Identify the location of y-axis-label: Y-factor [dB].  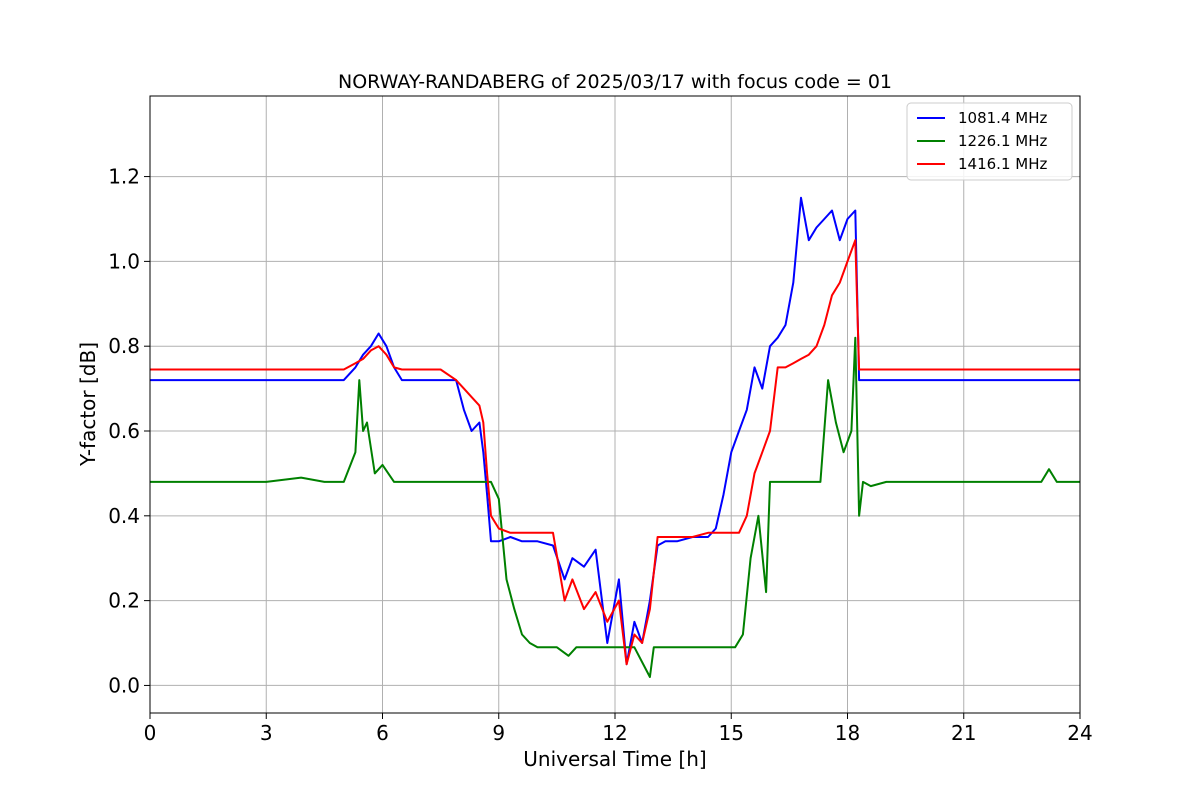
(88, 404).